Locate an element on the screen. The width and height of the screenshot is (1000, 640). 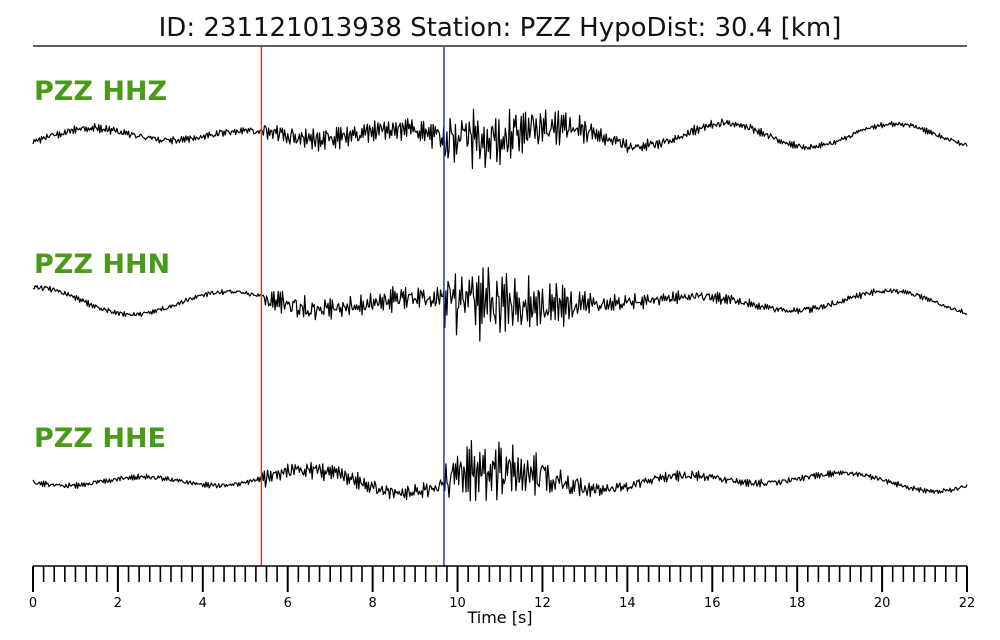
tick-label-16: 16 is located at coordinates (712, 603).